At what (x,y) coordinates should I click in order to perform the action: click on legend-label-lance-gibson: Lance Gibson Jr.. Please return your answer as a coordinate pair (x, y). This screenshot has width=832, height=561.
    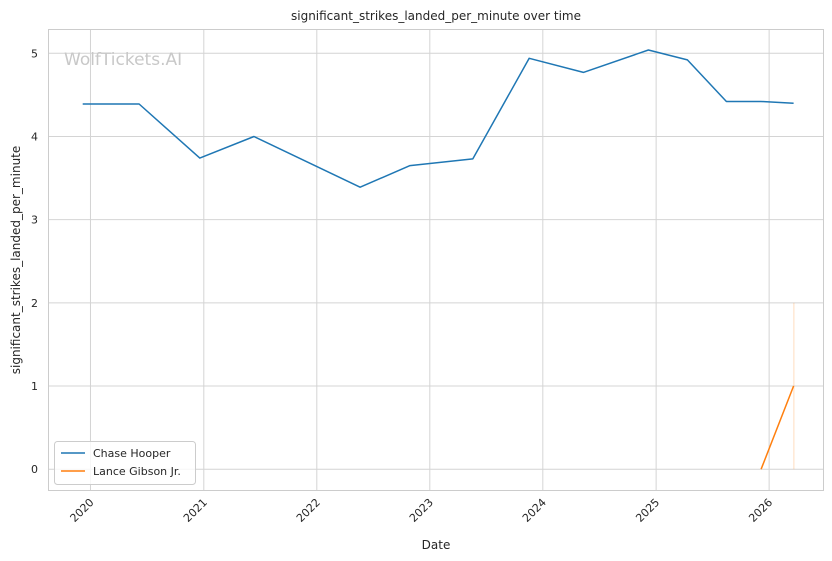
    Looking at the image, I should click on (137, 471).